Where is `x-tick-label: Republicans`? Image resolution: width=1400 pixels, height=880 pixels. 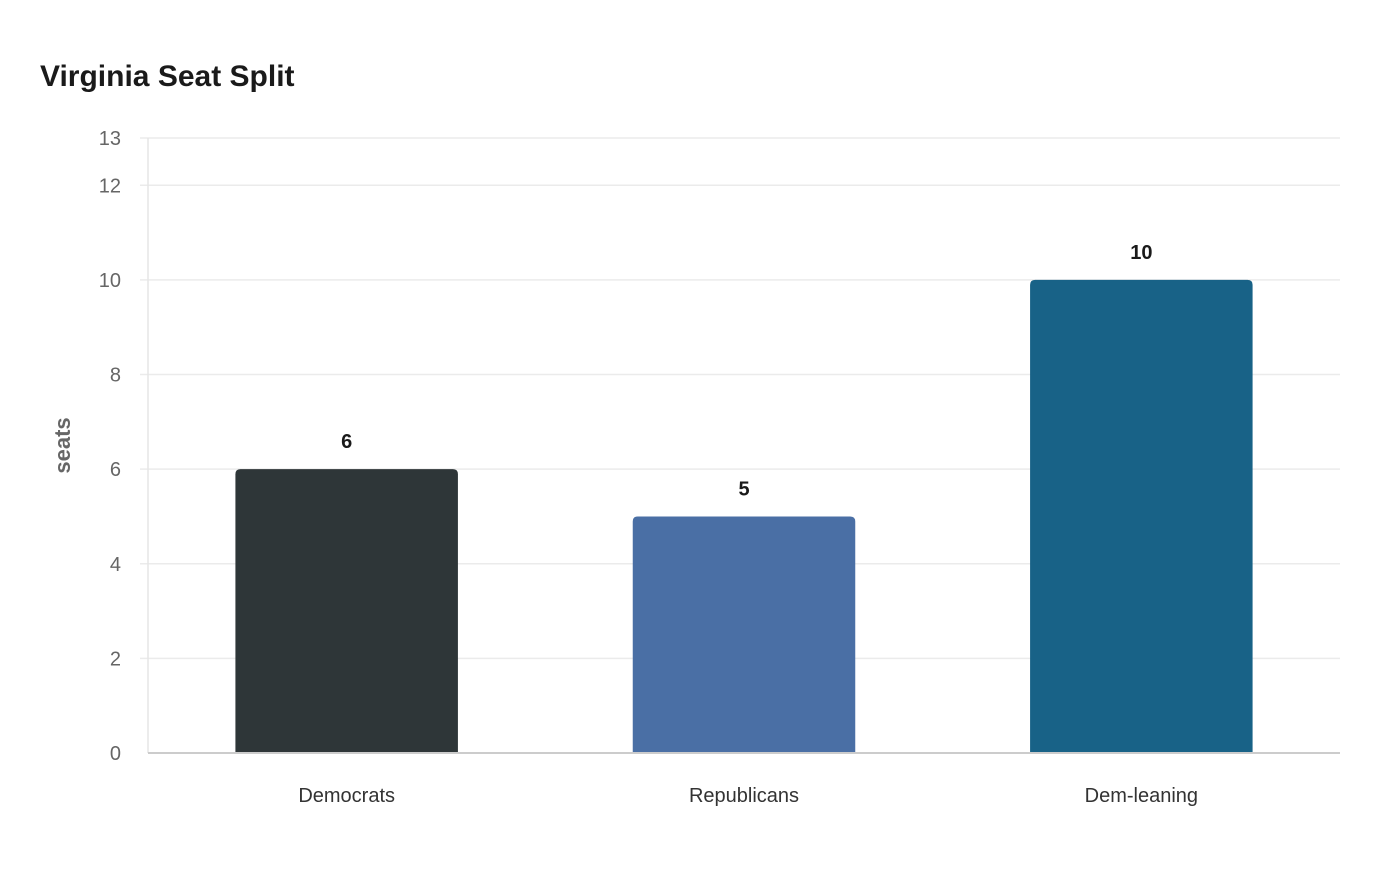
x-tick-label: Republicans is located at coordinates (744, 796).